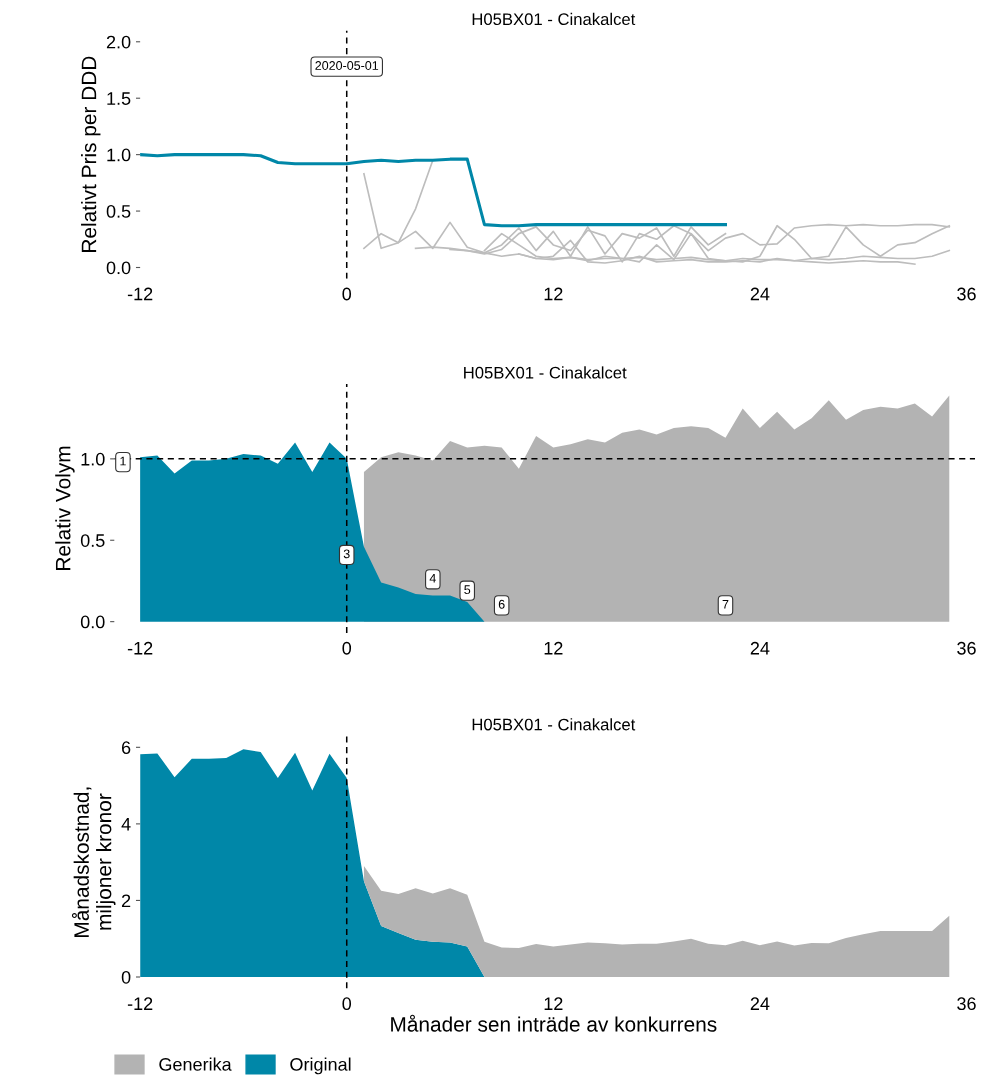  I want to click on y-axis-title: Relativt Pris per DDD, so click(91, 154).